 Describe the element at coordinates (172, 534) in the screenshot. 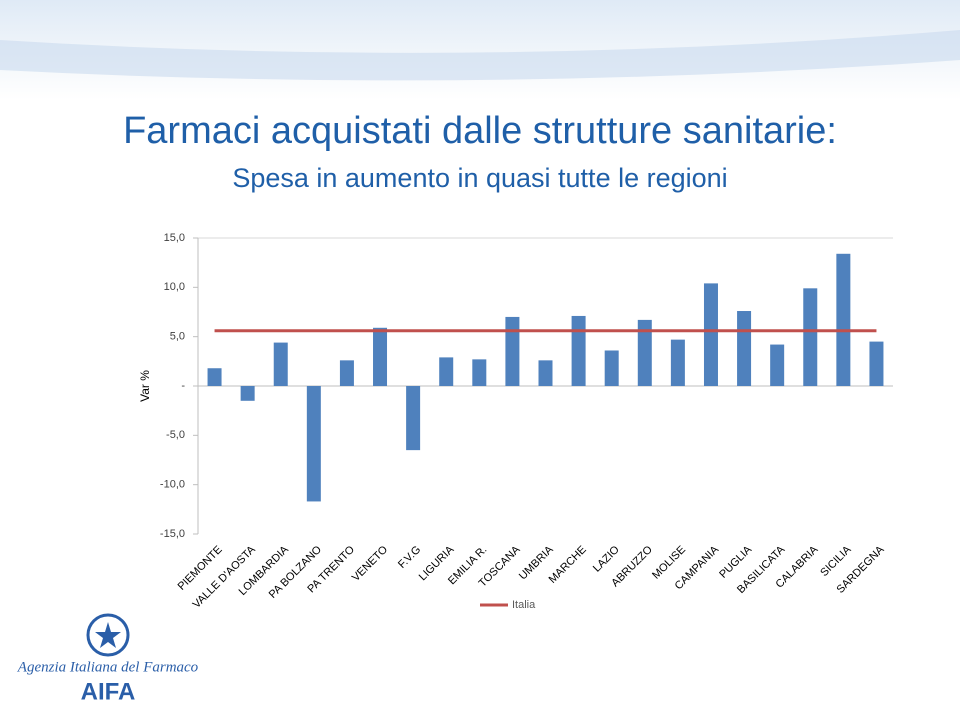

I see `y-tick-label: -15,0` at that location.